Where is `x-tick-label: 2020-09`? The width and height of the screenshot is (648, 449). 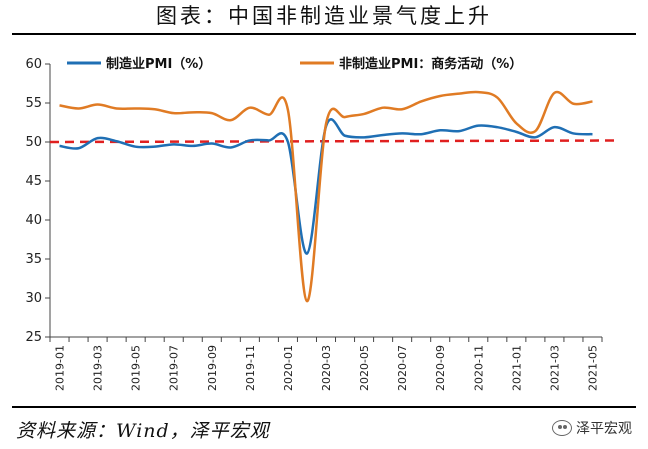 x-tick-label: 2020-09 is located at coordinates (440, 368).